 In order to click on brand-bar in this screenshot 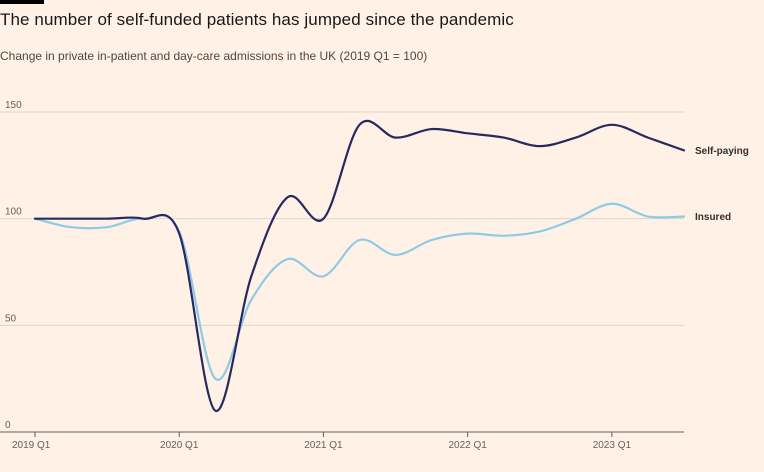, I will do `click(22, 2)`.